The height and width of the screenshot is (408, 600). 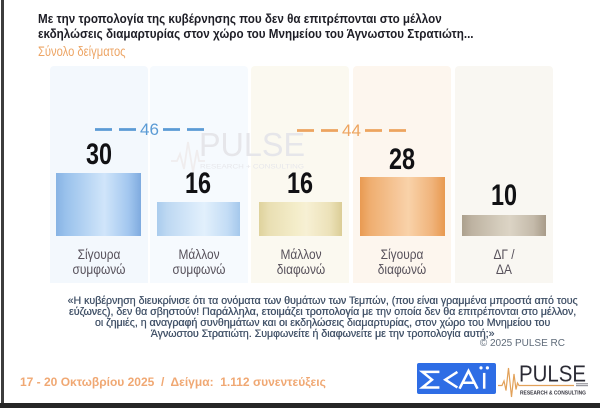 I want to click on svg-text: RESEARCH & CONSULTING, so click(x=553, y=394).